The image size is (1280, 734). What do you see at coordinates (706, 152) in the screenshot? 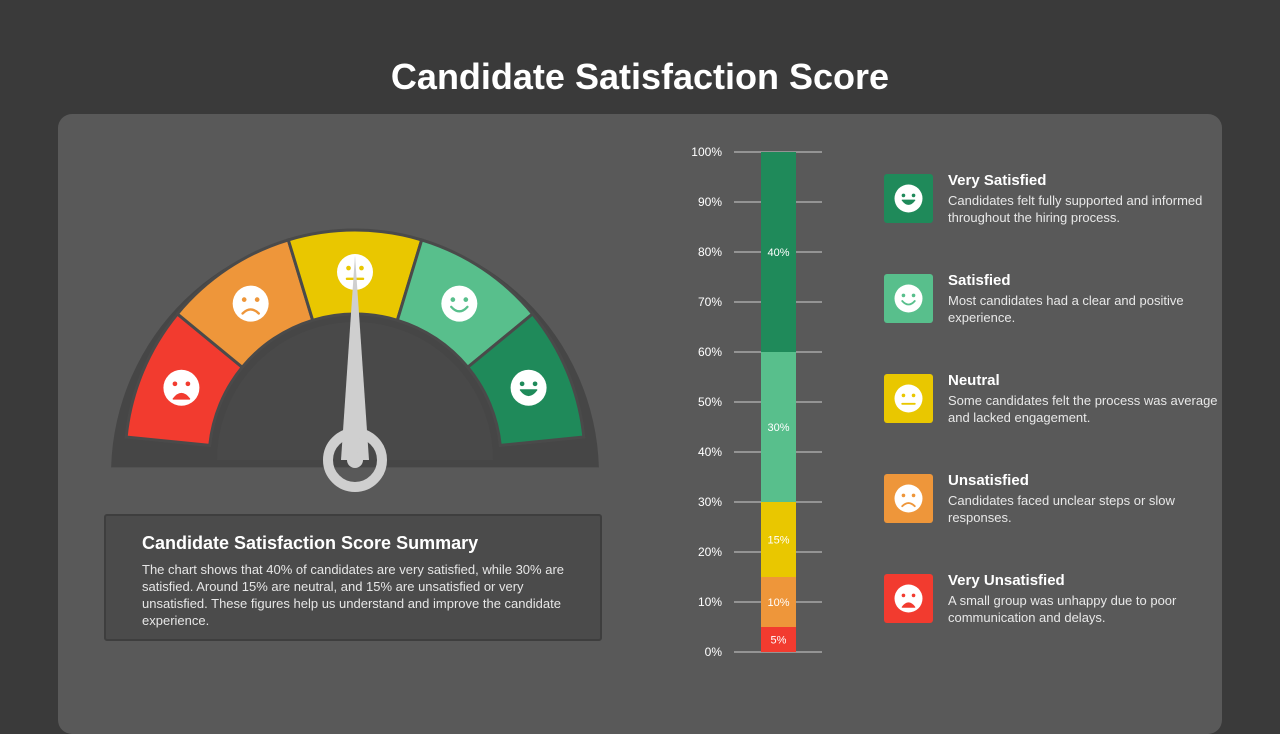
I see `y-tick-label: 100%` at bounding box center [706, 152].